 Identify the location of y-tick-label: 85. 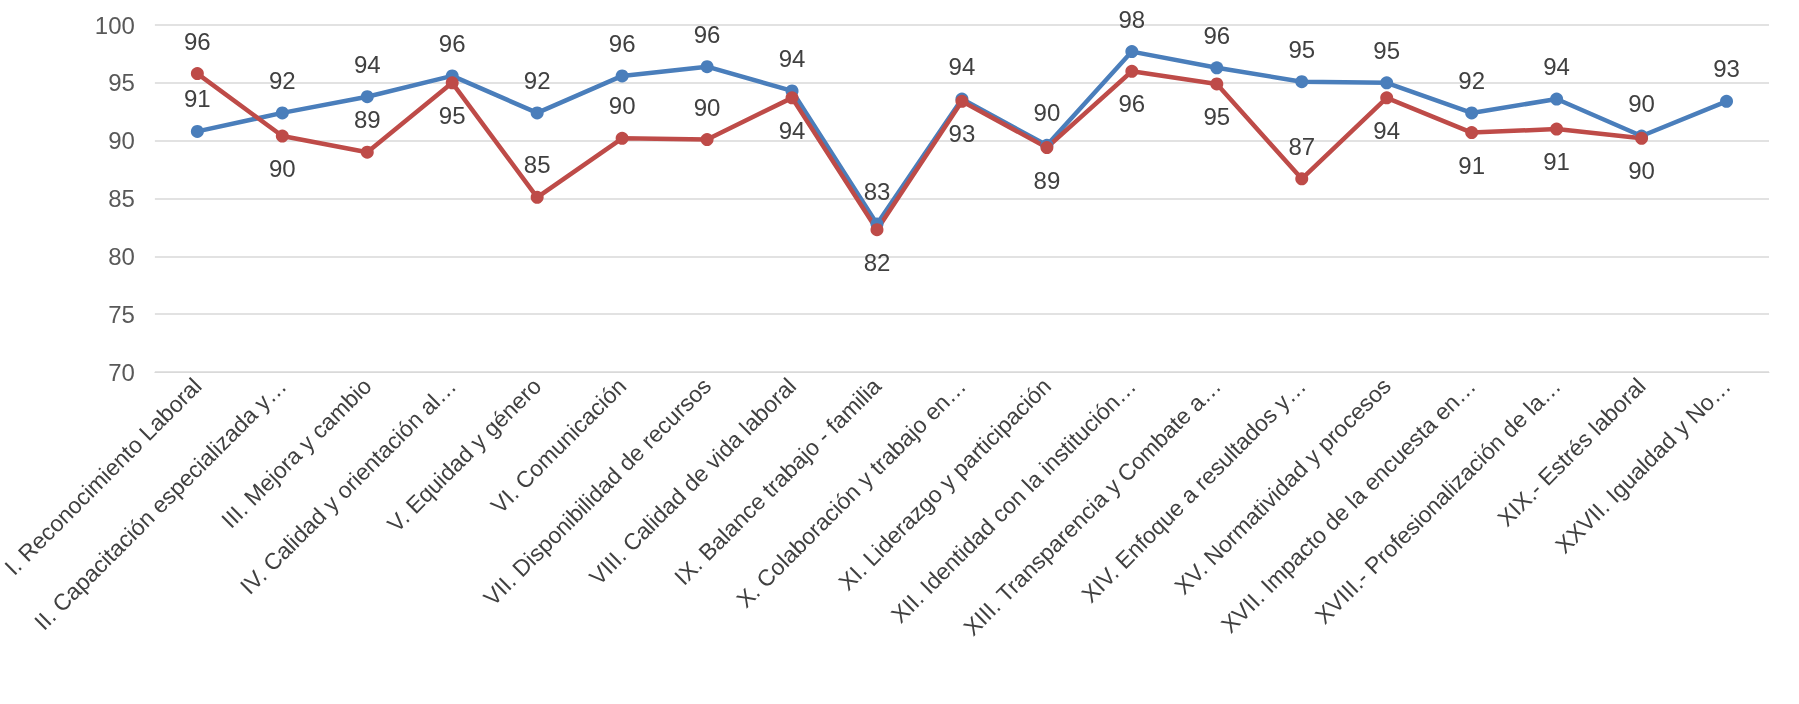
(121, 198).